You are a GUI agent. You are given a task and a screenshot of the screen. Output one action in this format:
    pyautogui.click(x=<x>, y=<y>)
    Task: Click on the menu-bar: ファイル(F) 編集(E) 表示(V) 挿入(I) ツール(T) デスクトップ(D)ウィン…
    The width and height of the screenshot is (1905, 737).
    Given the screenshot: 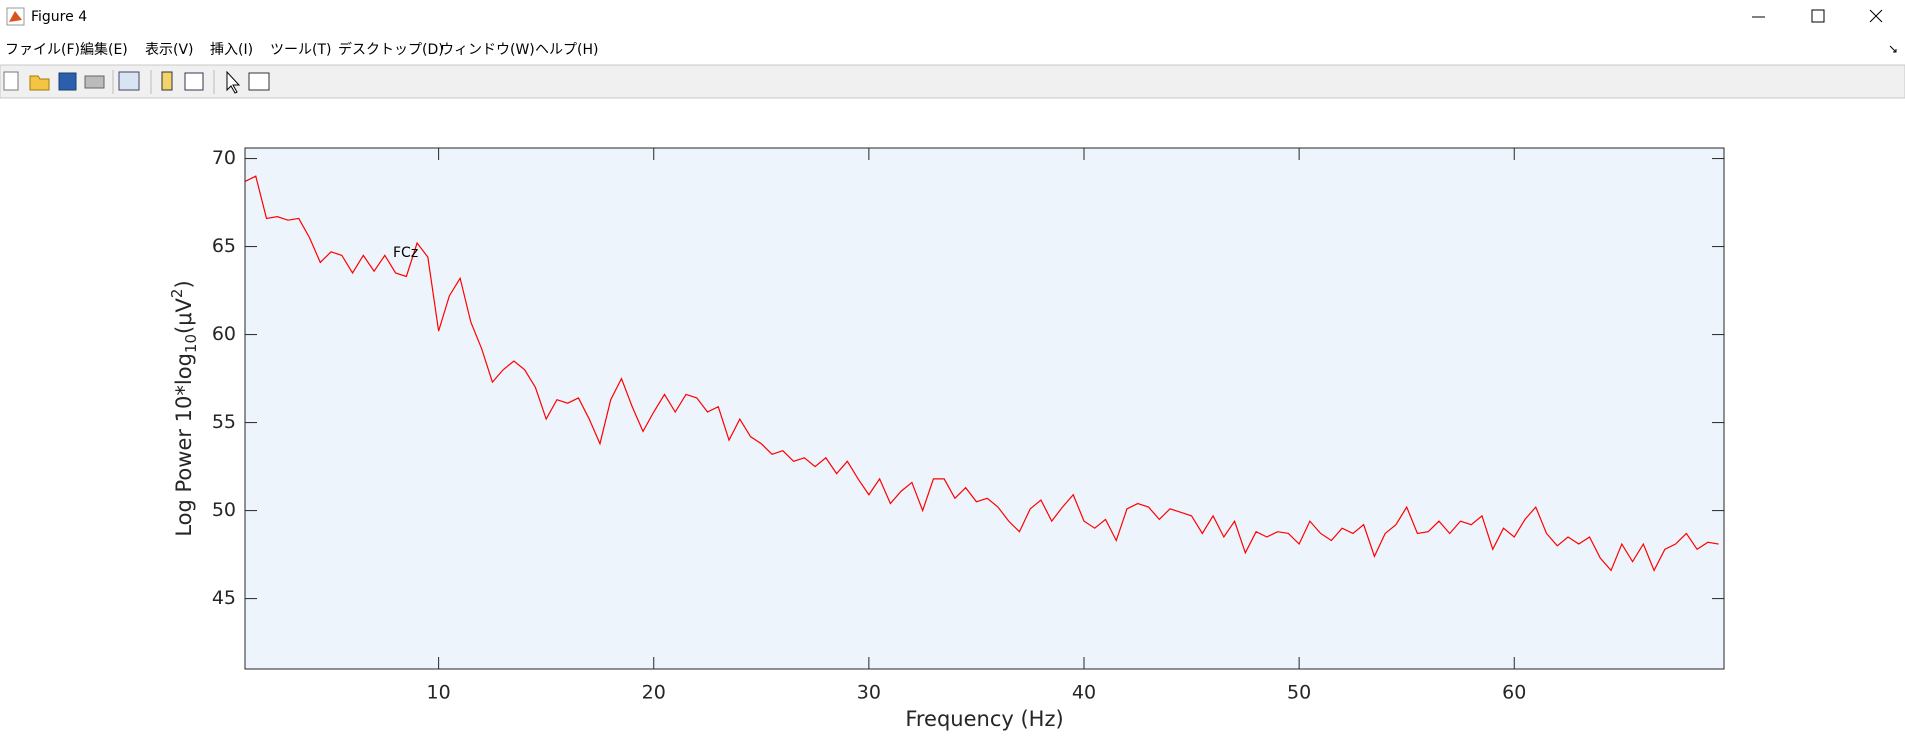 What is the action you would take?
    pyautogui.click(x=301, y=49)
    